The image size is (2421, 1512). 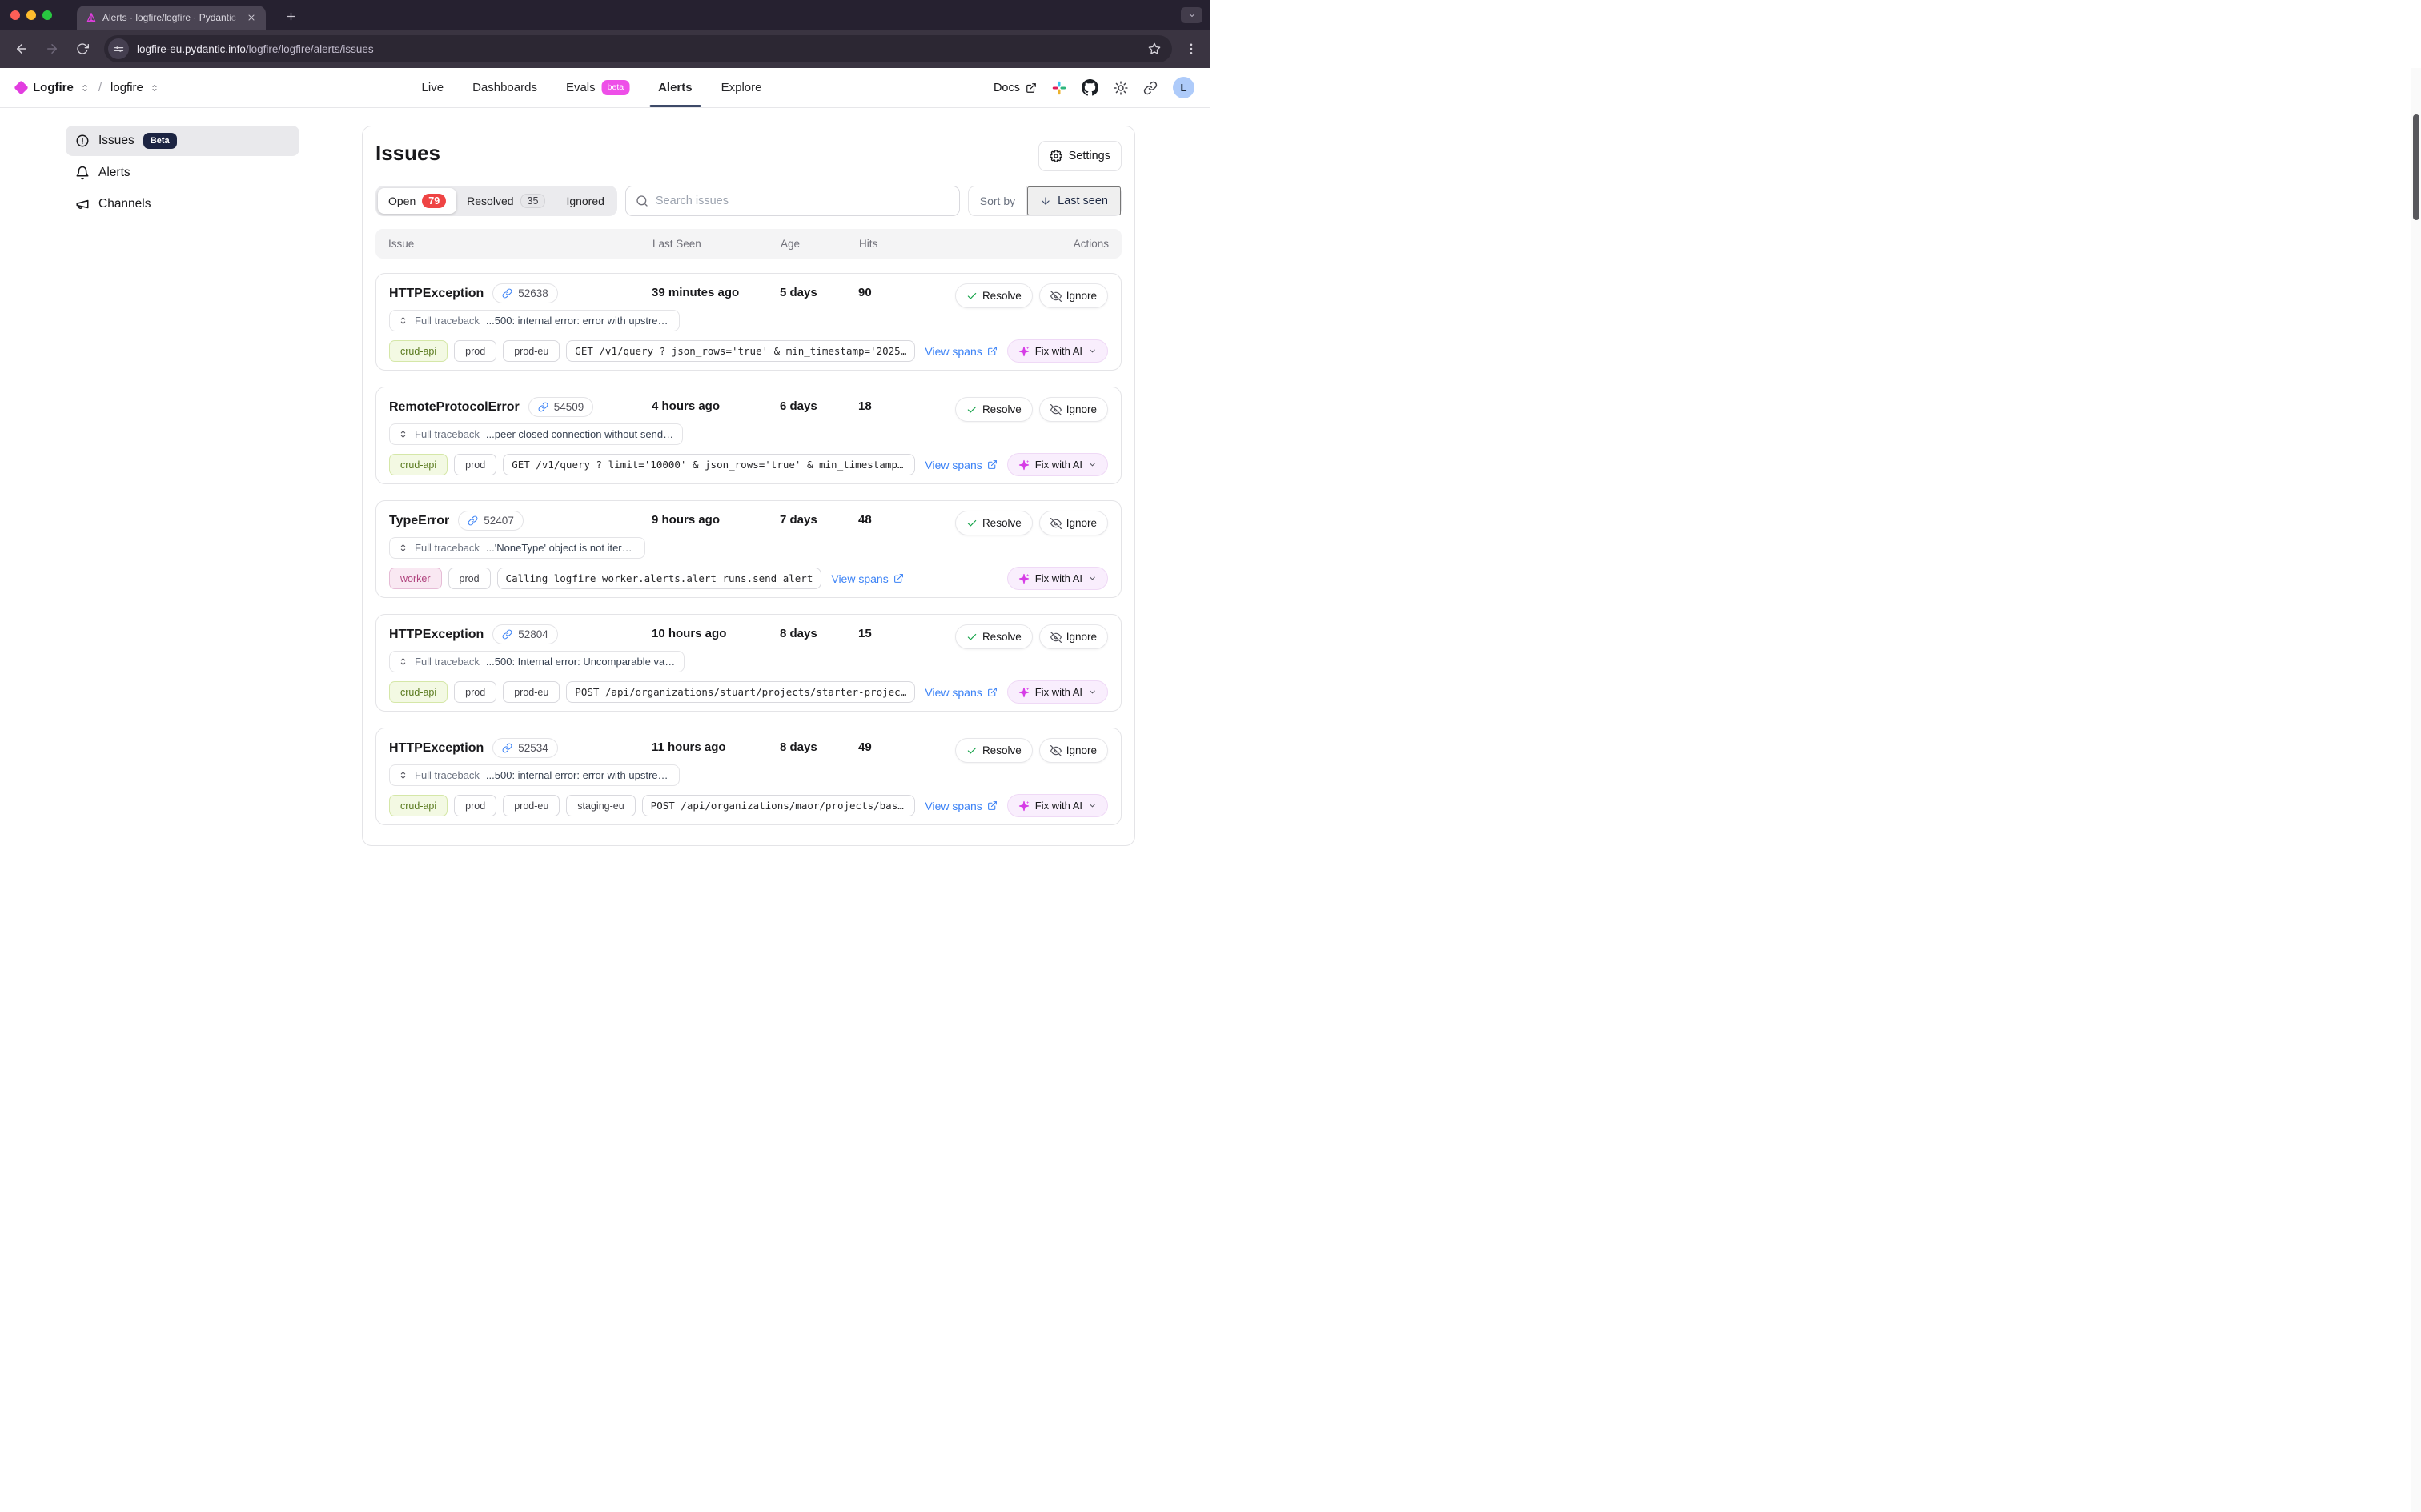 What do you see at coordinates (742, 87) in the screenshot?
I see `nav-explore: Explore` at bounding box center [742, 87].